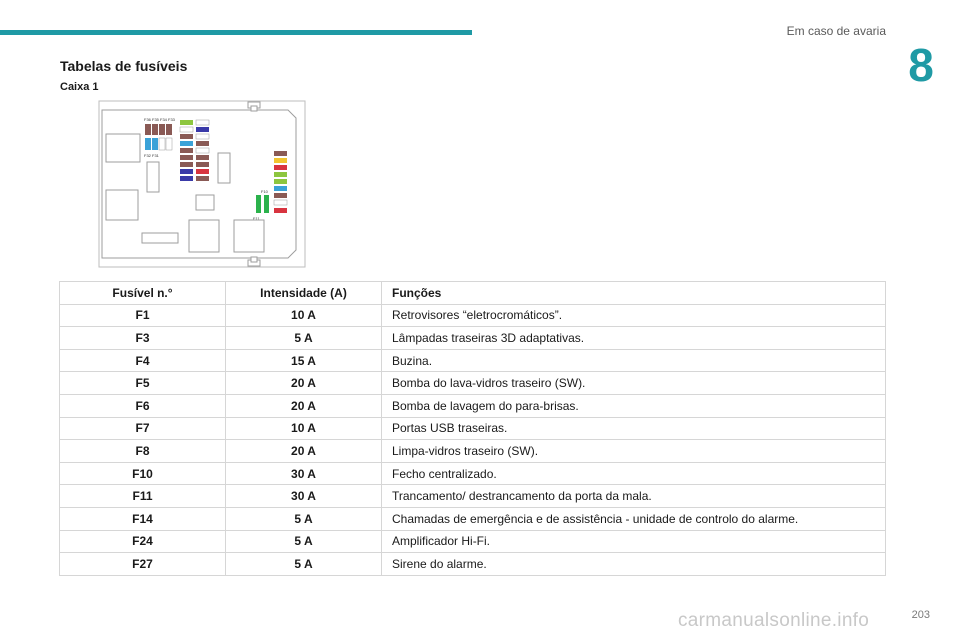 The width and height of the screenshot is (960, 640). I want to click on cell-function: Buzina., so click(633, 360).